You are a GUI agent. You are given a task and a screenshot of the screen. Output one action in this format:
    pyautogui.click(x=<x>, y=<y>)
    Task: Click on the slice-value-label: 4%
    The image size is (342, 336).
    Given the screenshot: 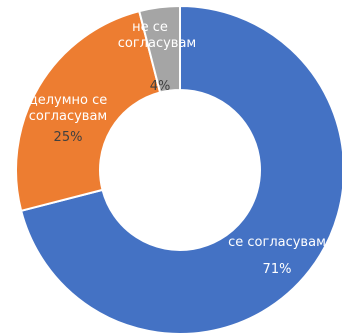 What is the action you would take?
    pyautogui.click(x=160, y=86)
    